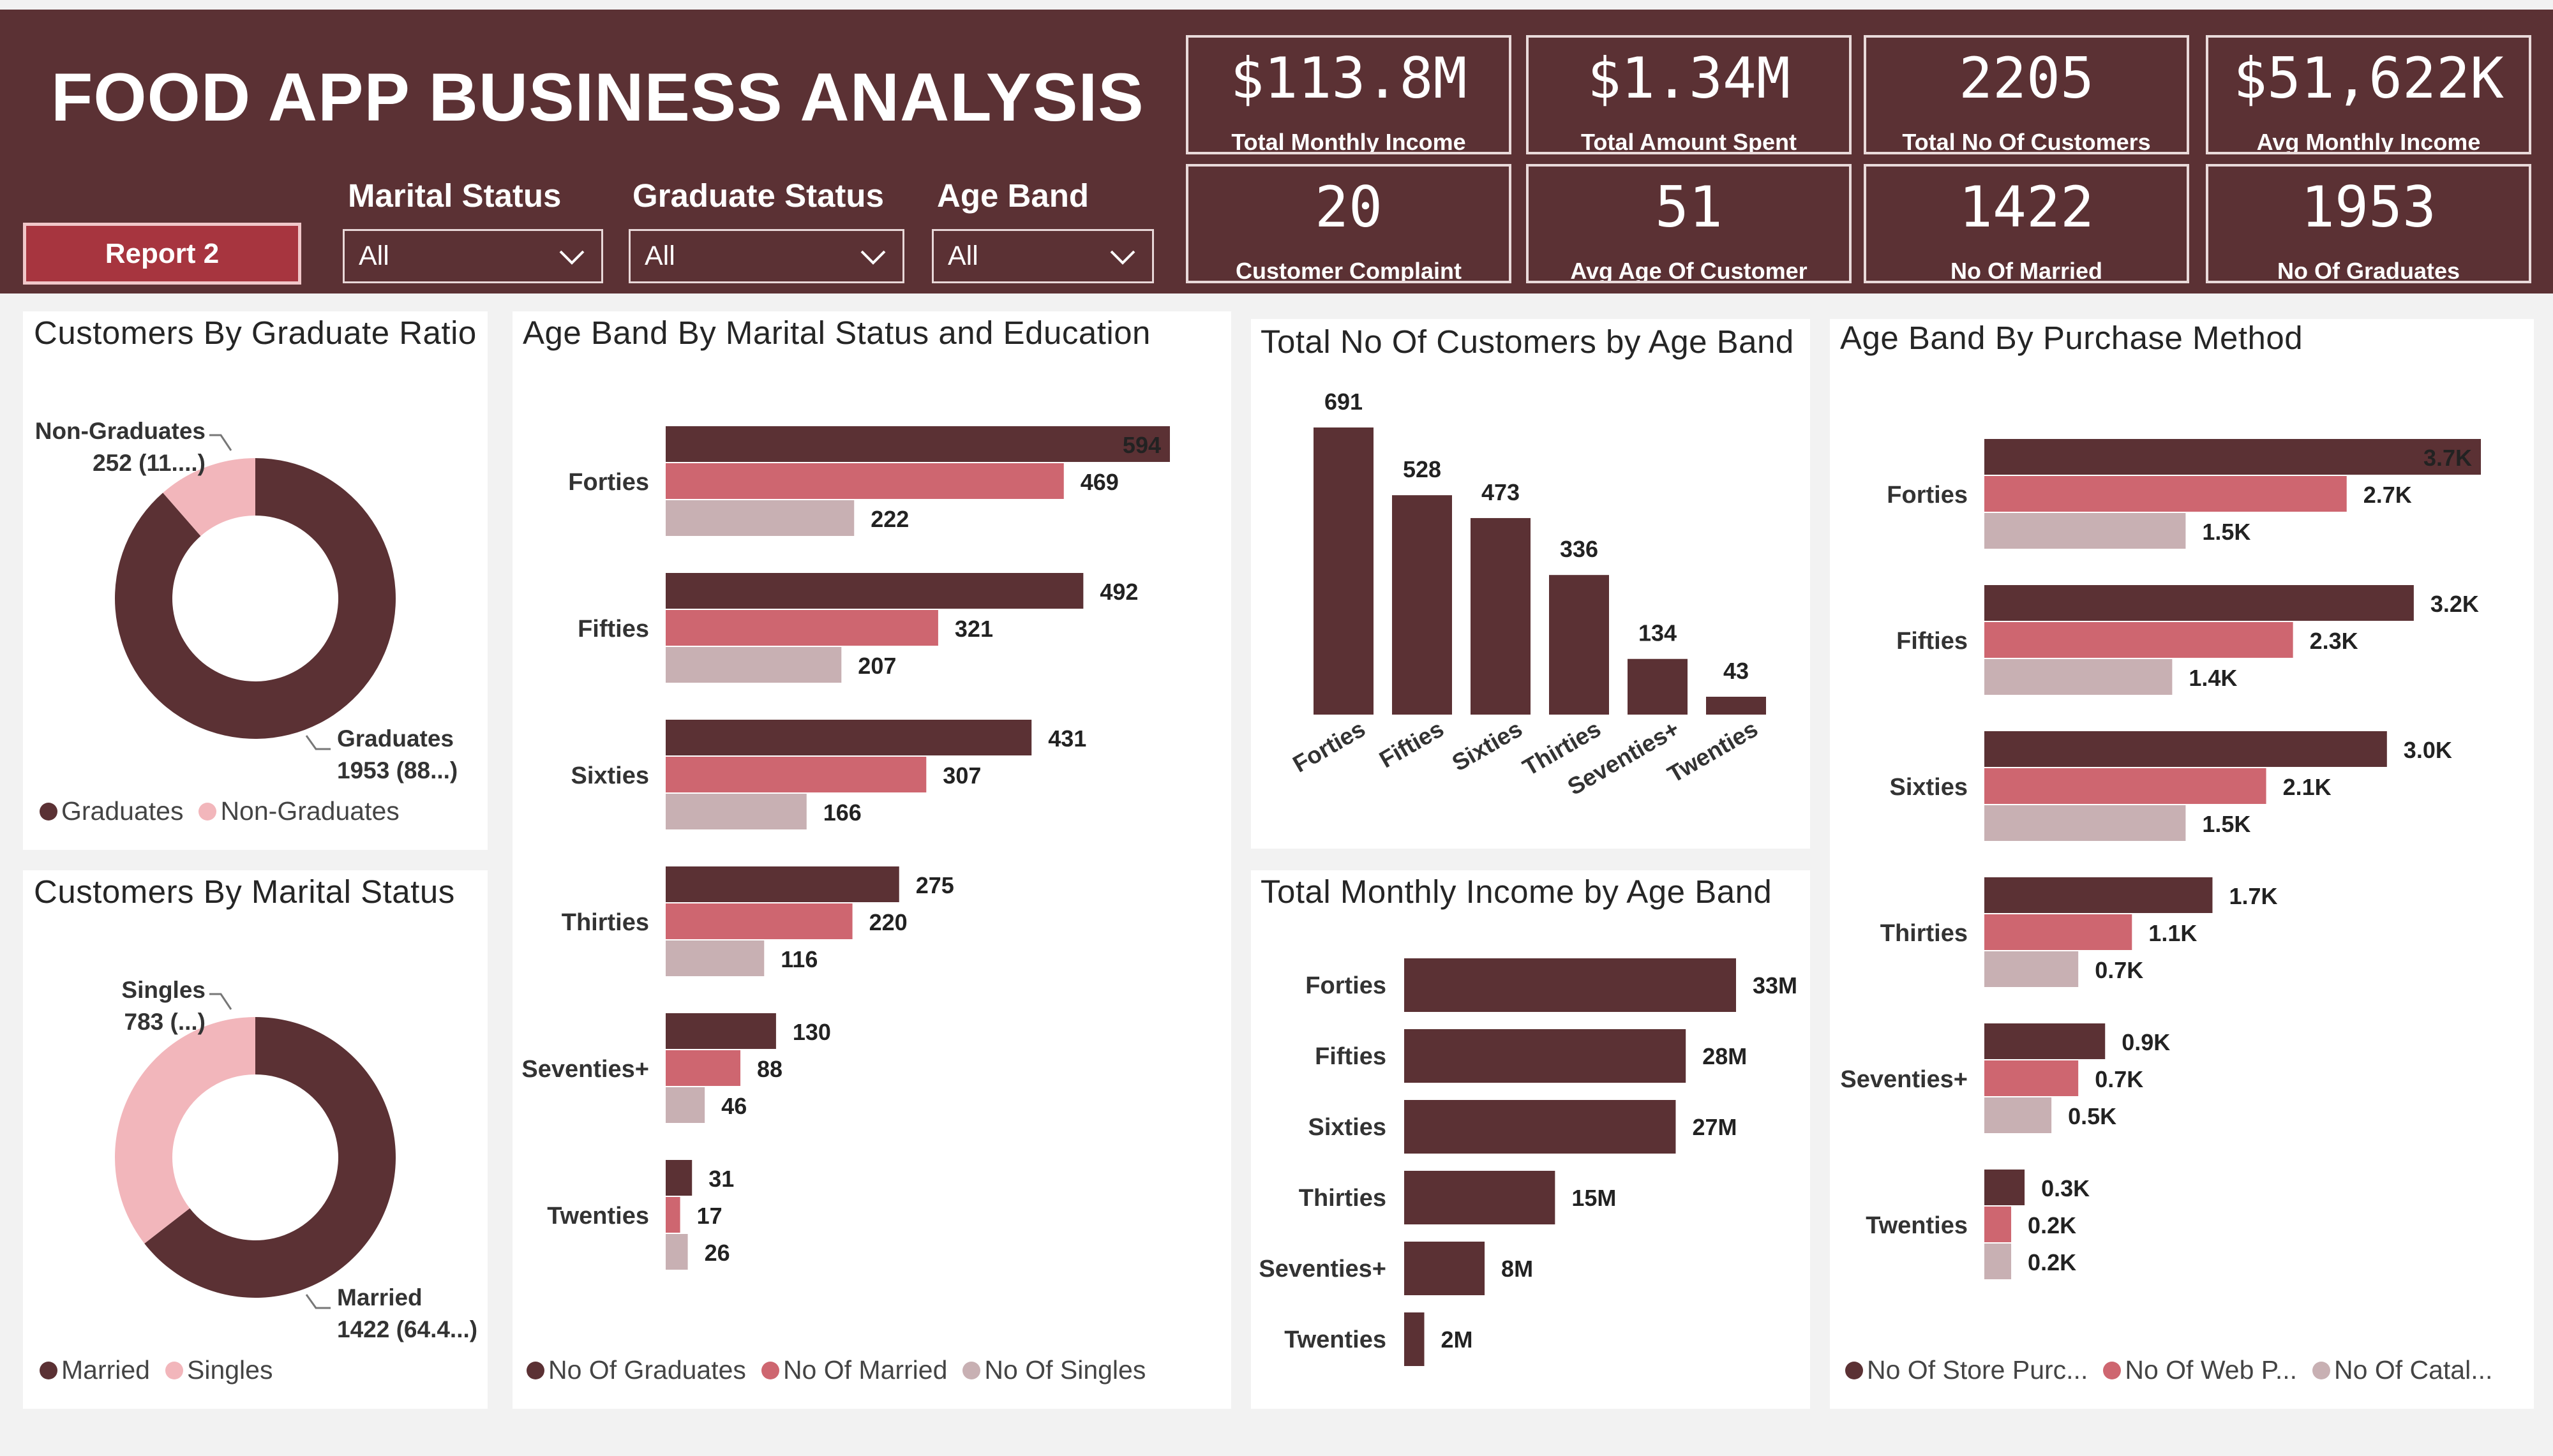 Image resolution: width=2553 pixels, height=1456 pixels. I want to click on legend-item: No Of Graduates, so click(634, 1370).